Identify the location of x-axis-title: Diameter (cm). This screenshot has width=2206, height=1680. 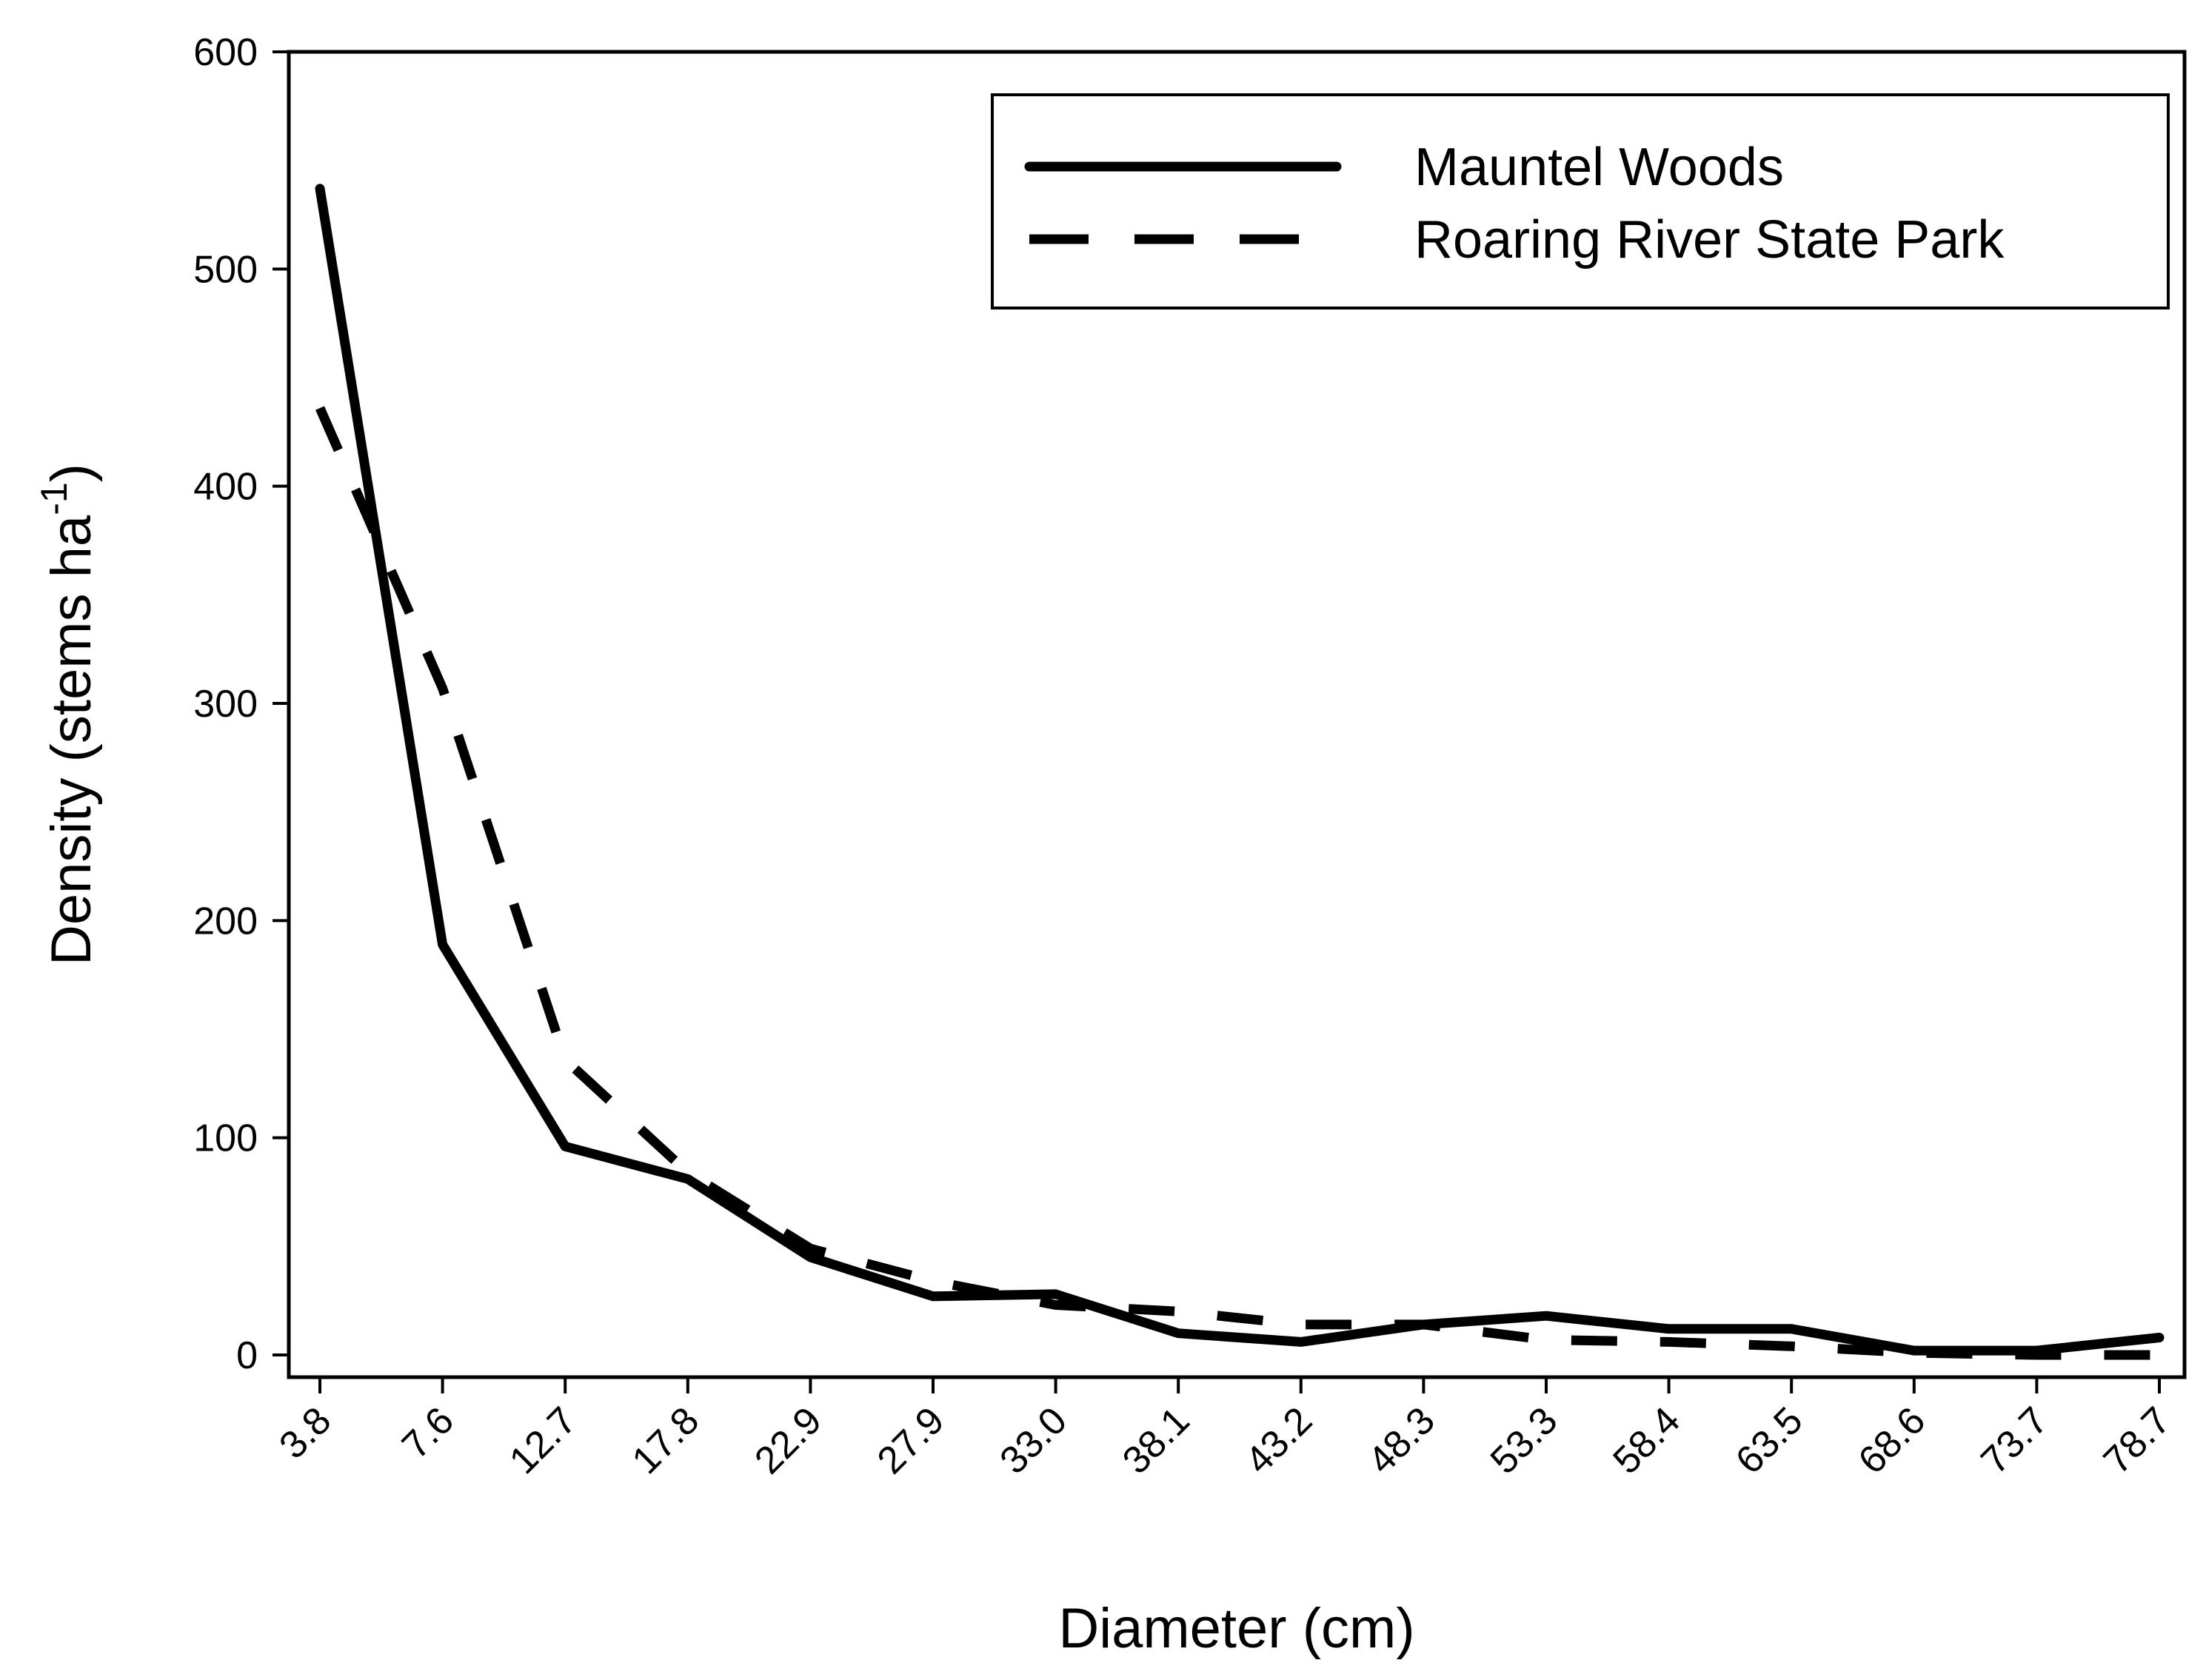
(1236, 1629).